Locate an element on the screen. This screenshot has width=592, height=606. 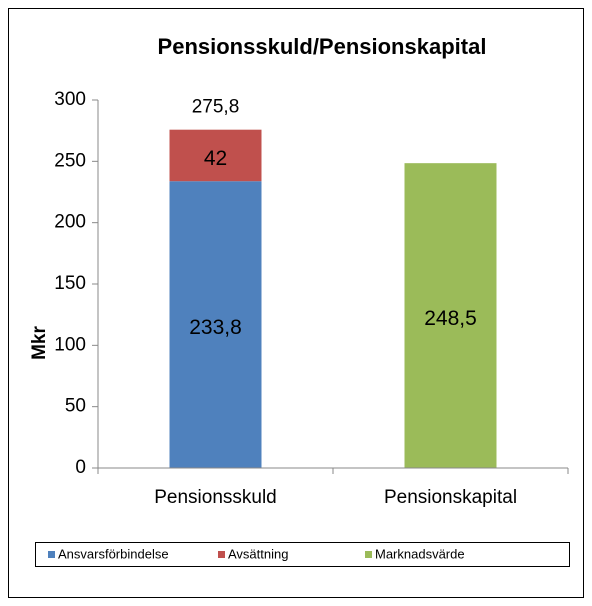
data-label: 248,5 is located at coordinates (450, 318).